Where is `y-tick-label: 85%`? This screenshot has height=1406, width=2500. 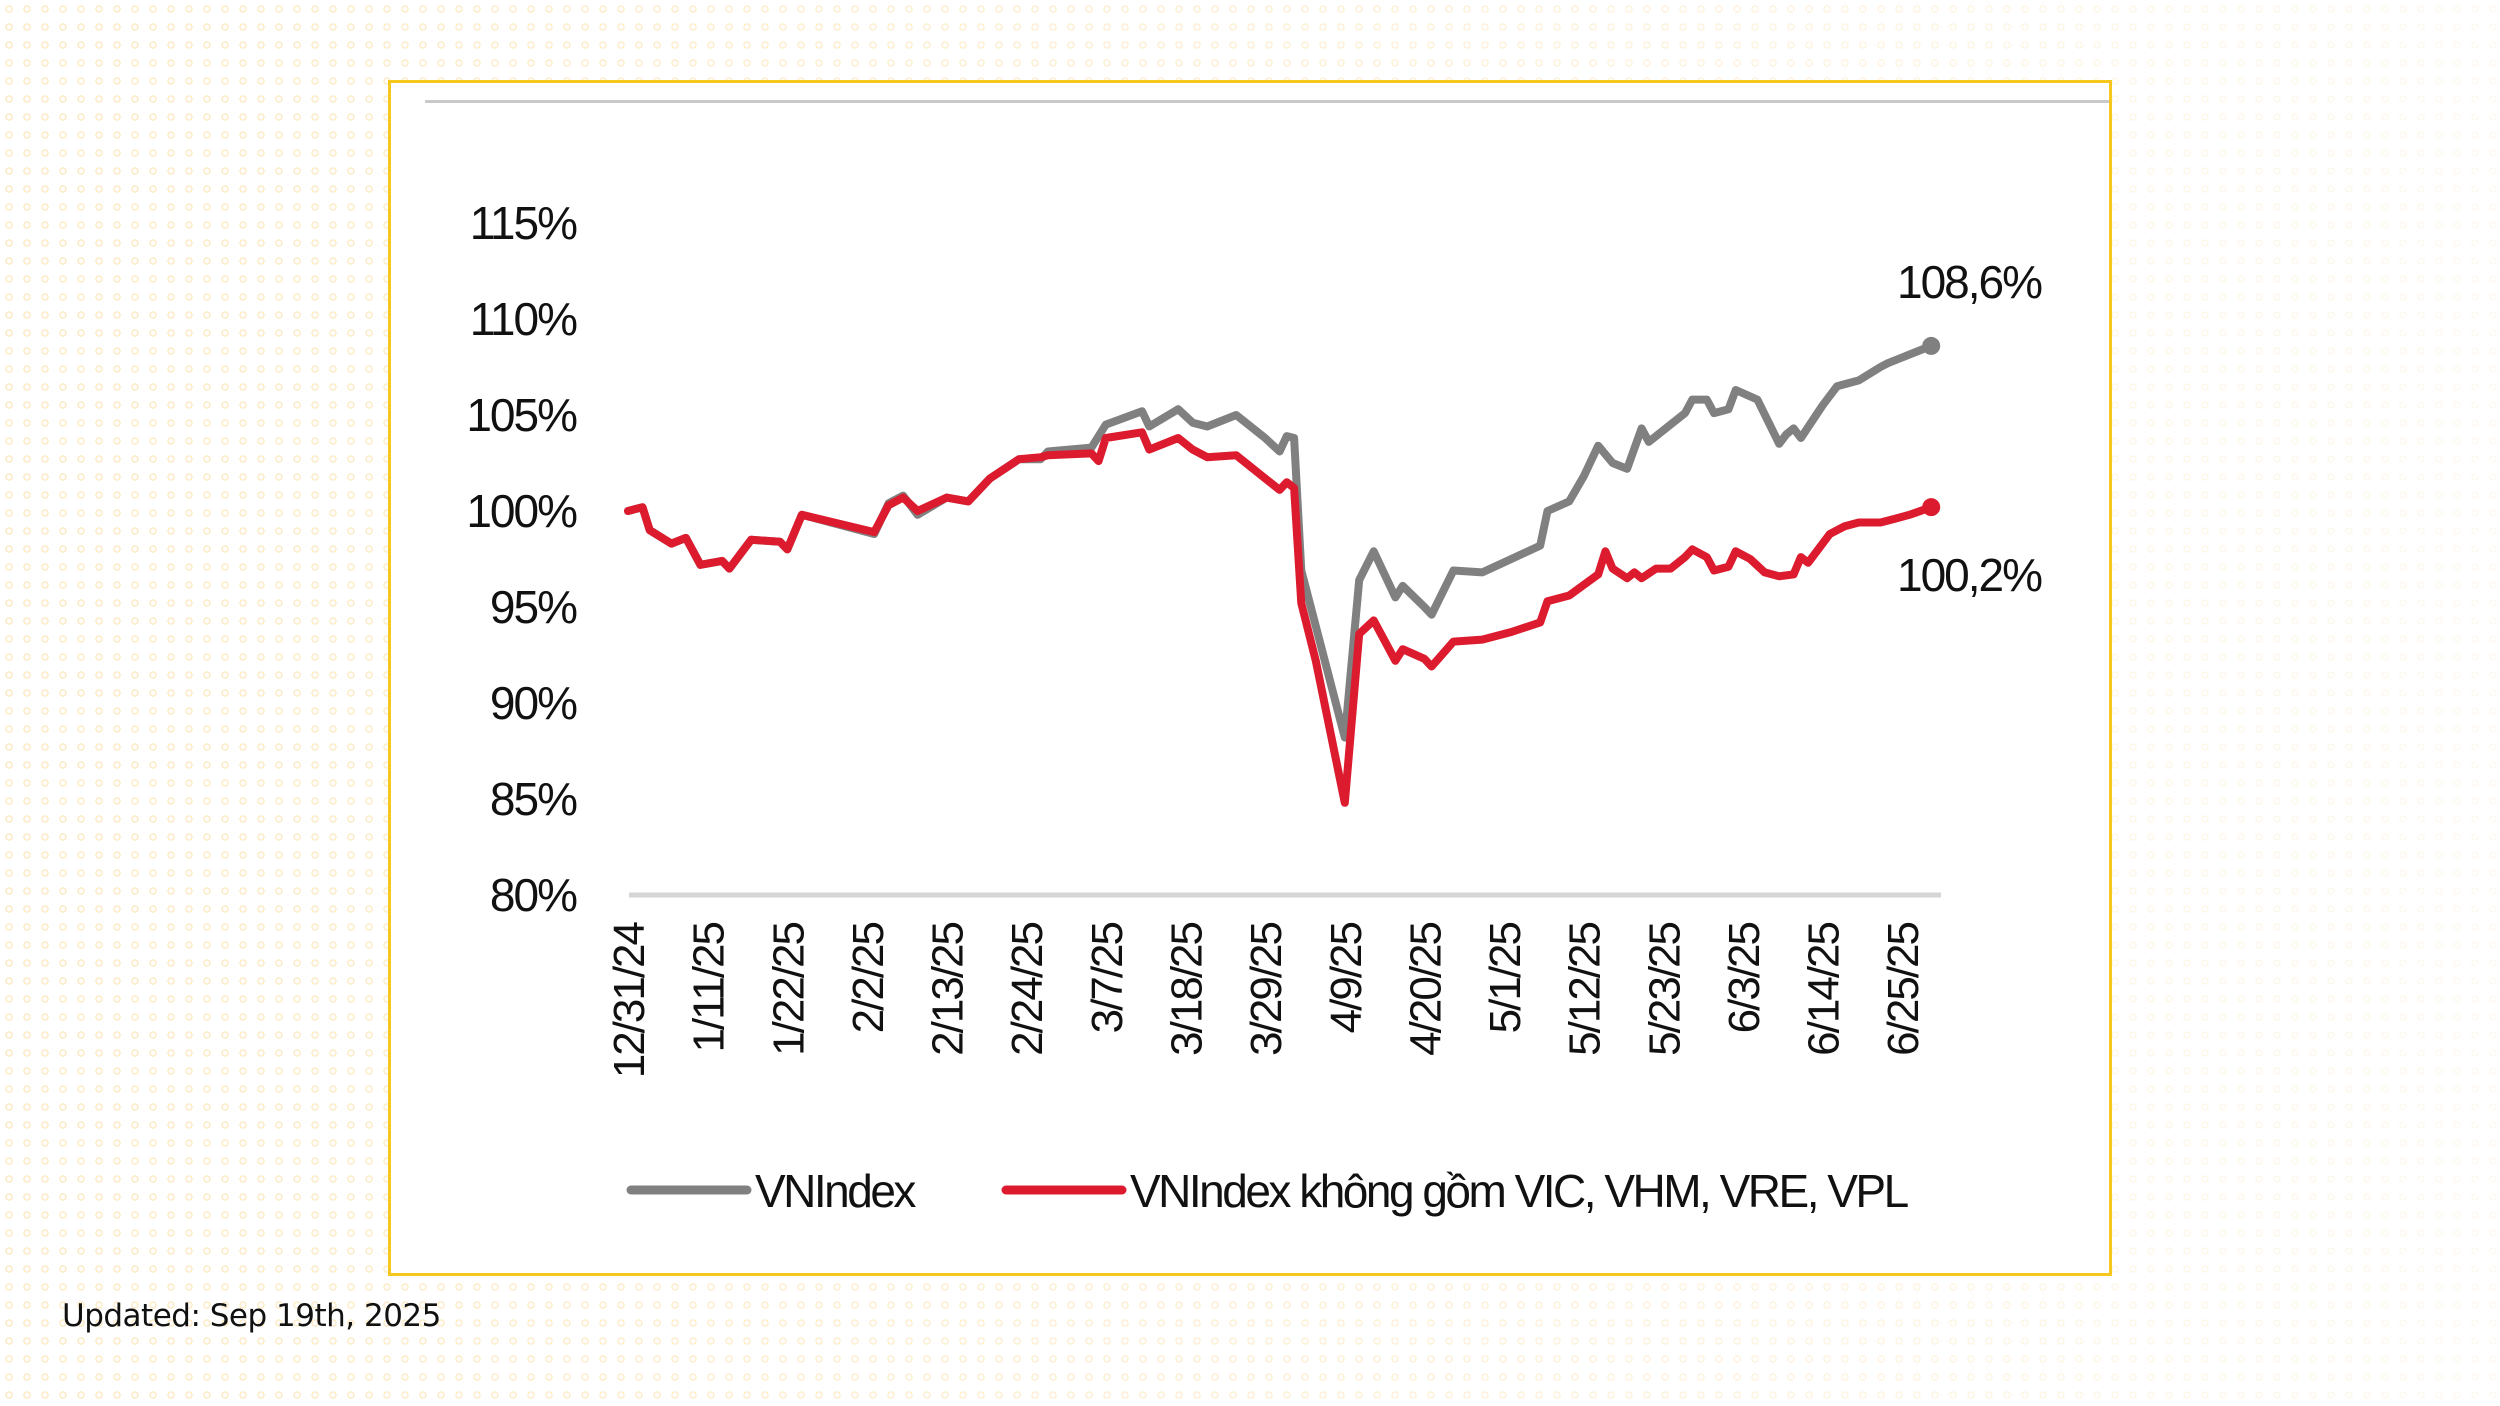
y-tick-label: 85% is located at coordinates (533, 799).